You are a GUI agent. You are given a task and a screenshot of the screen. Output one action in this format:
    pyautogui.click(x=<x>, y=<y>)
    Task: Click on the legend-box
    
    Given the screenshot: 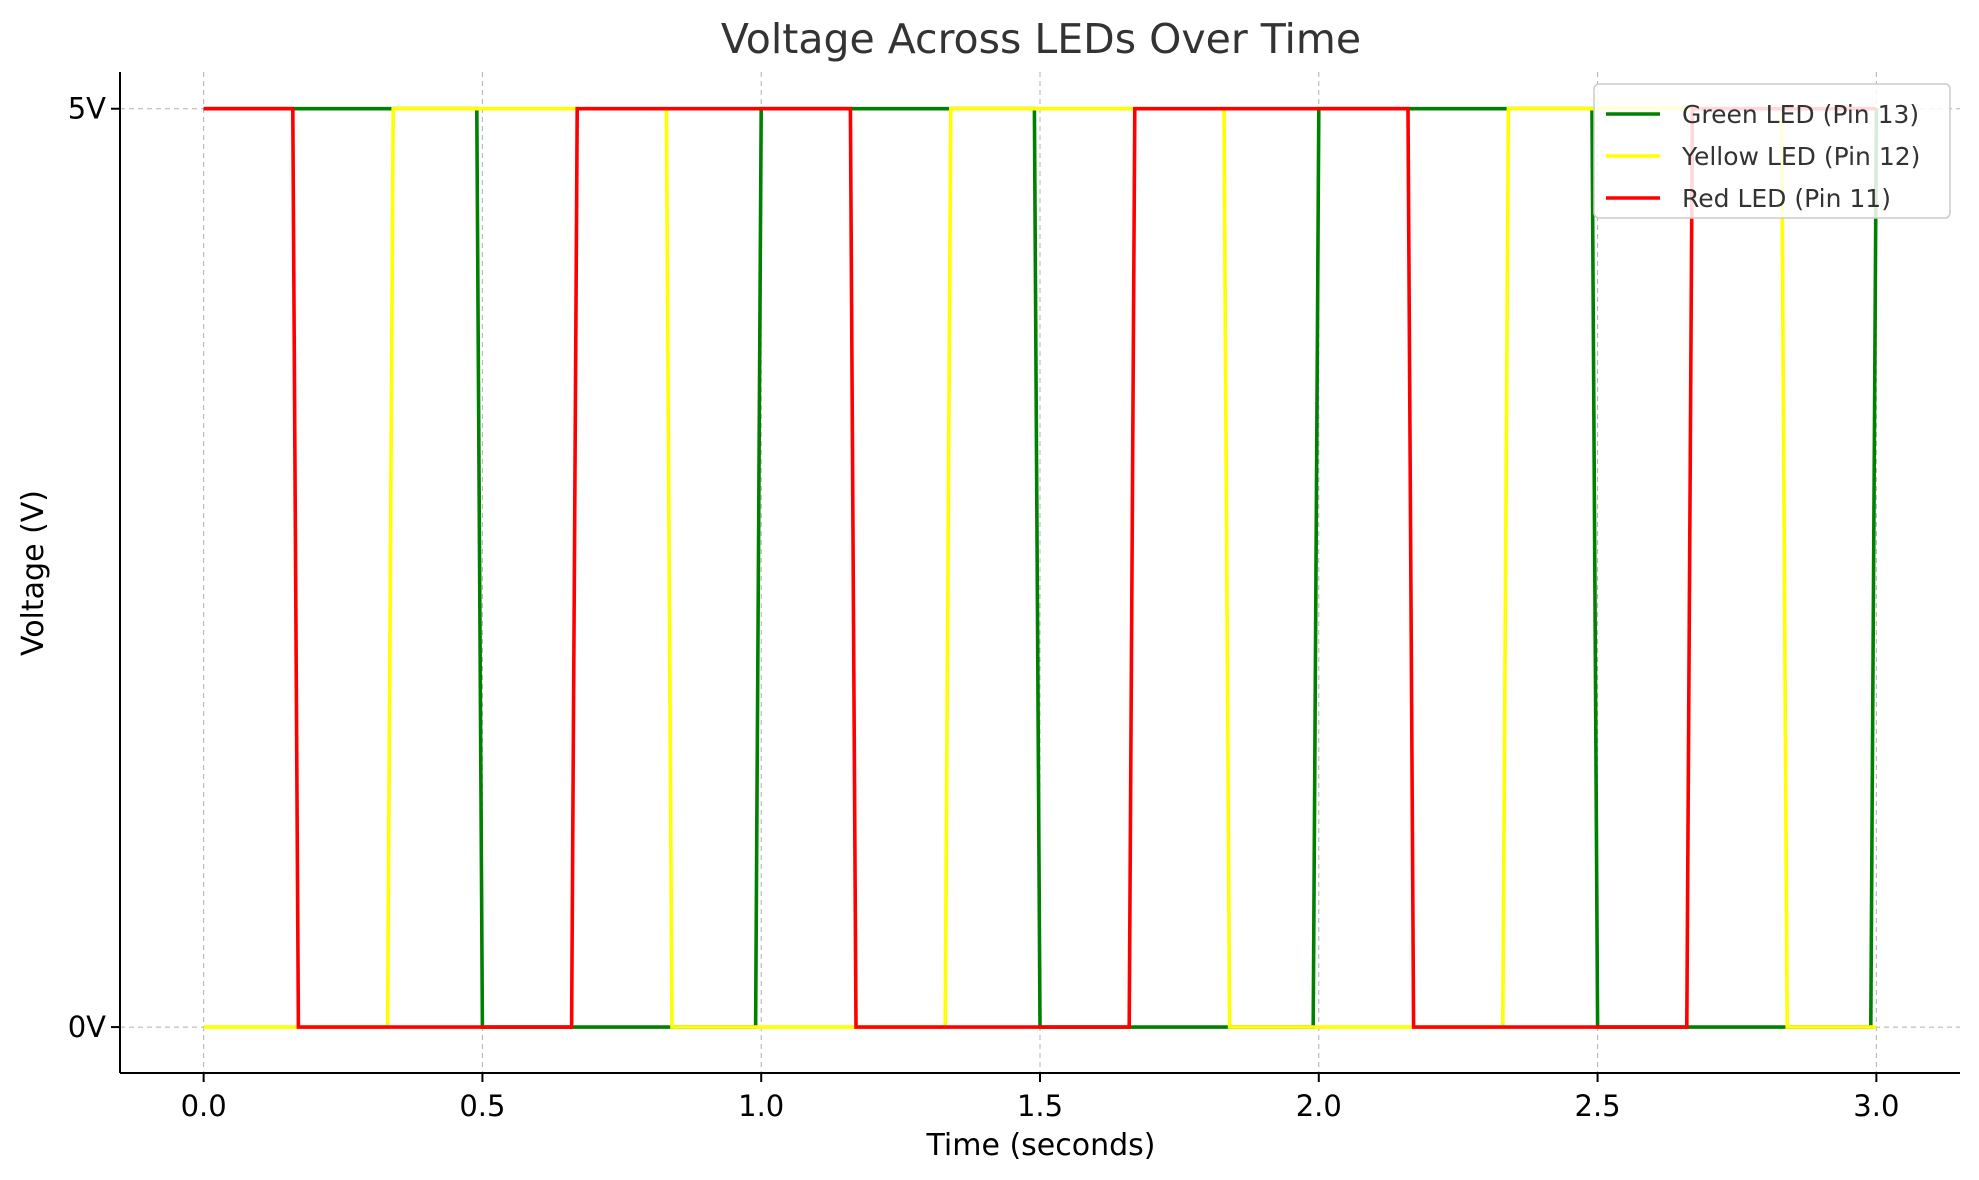 What is the action you would take?
    pyautogui.click(x=1772, y=151)
    